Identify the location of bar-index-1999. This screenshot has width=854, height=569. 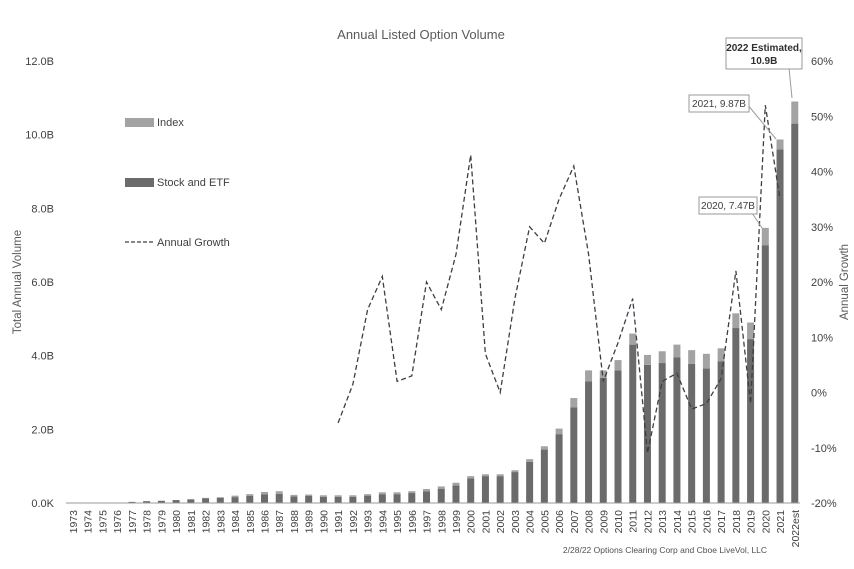
(456, 484).